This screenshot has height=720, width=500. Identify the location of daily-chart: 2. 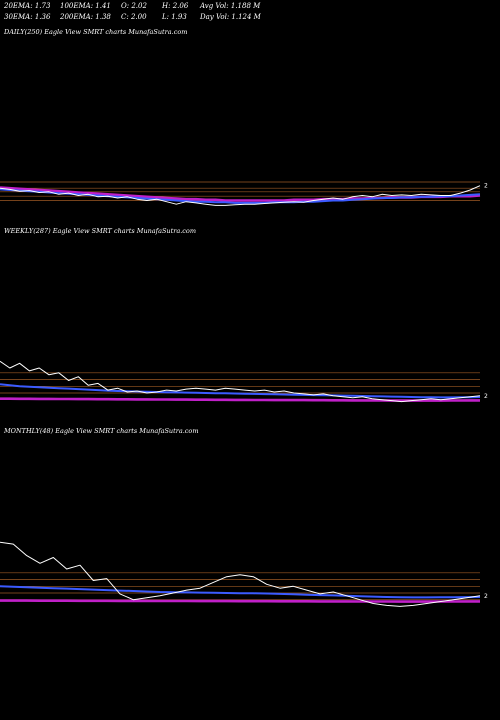
(244, 193).